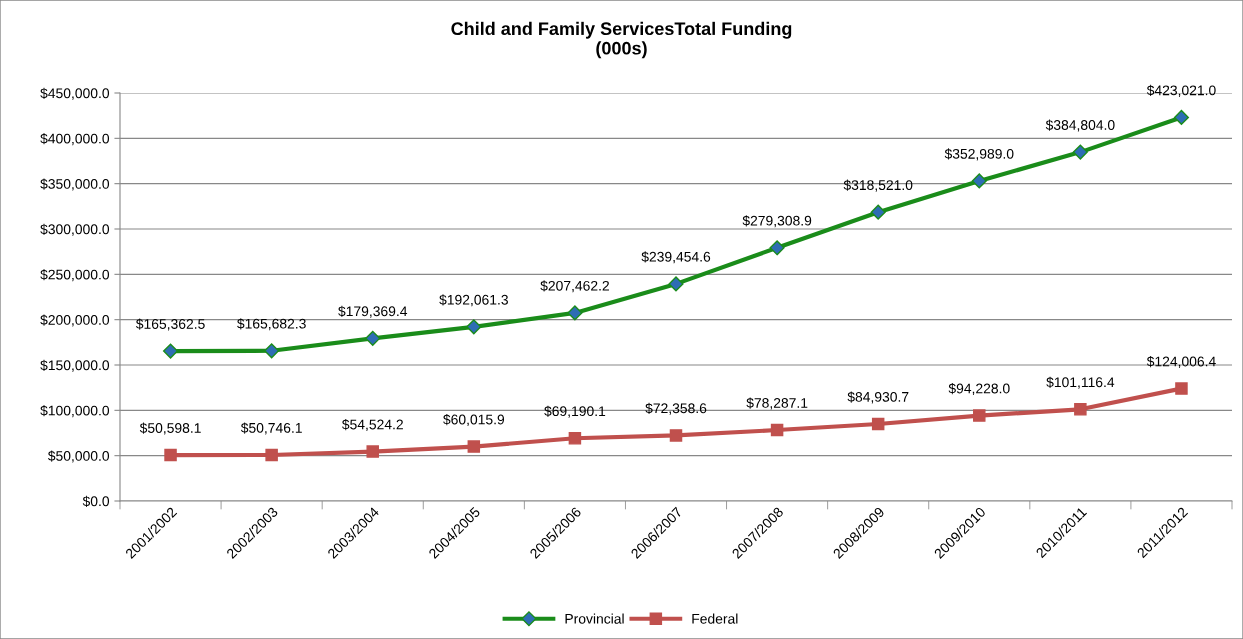 The height and width of the screenshot is (639, 1243). What do you see at coordinates (75, 275) in the screenshot?
I see `y-tick-label: $250,000.0` at bounding box center [75, 275].